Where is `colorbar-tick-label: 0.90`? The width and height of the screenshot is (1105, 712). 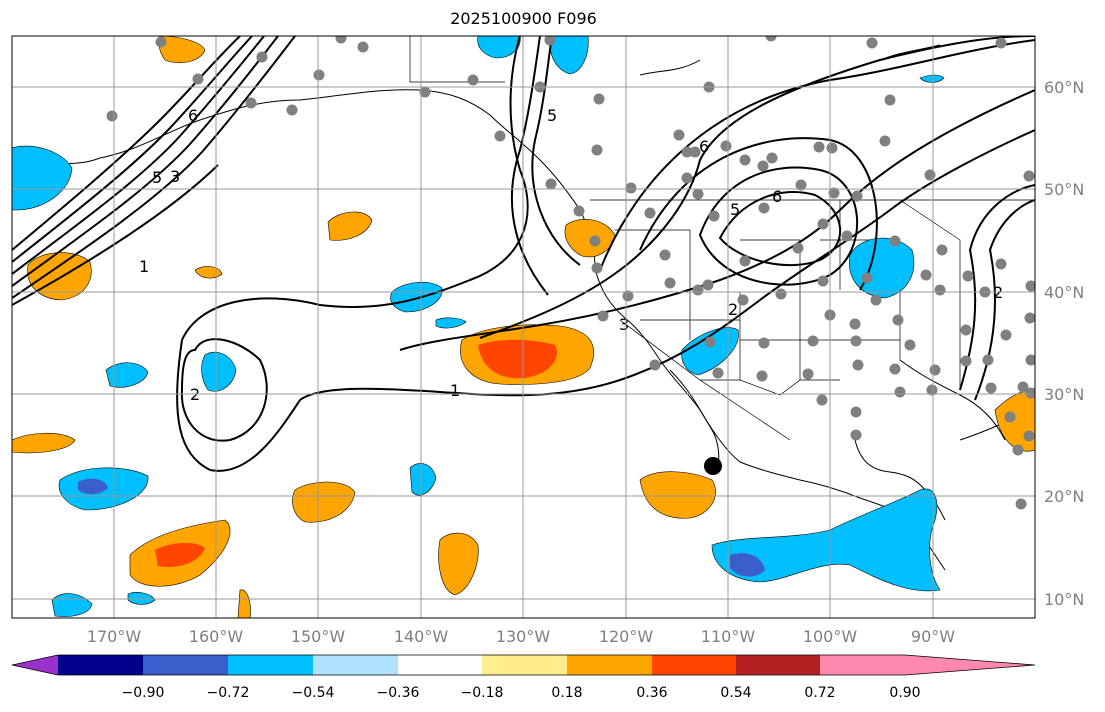 colorbar-tick-label: 0.90 is located at coordinates (904, 693).